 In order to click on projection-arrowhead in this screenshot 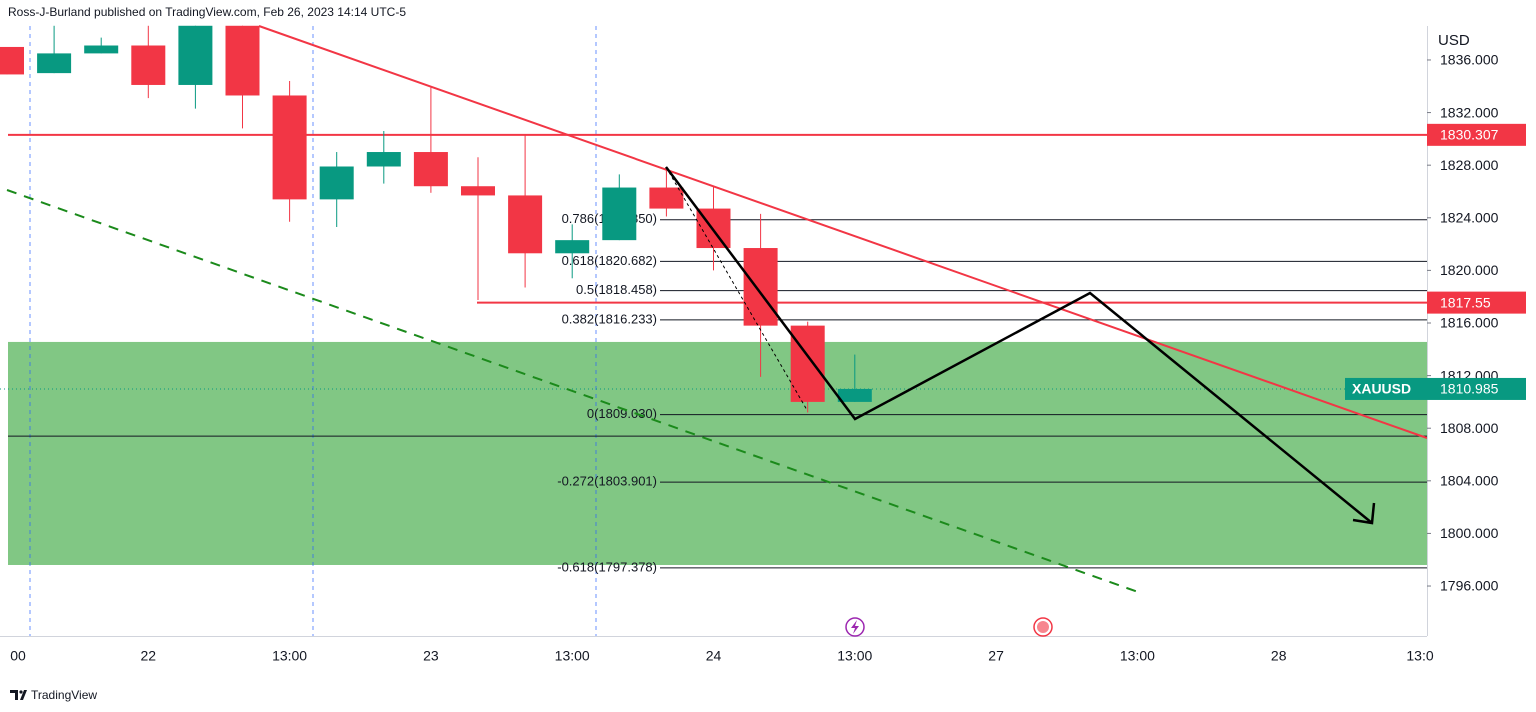, I will do `click(1364, 513)`.